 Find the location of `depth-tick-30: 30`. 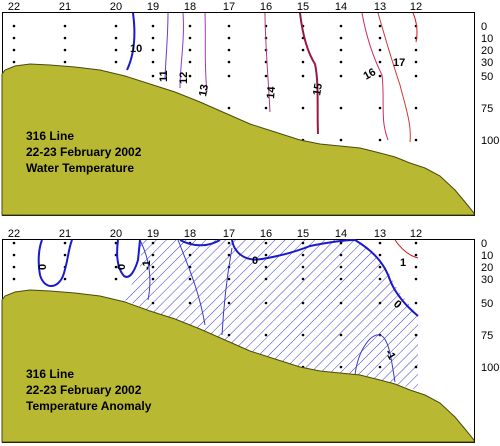

depth-tick-30: 30 is located at coordinates (487, 280).